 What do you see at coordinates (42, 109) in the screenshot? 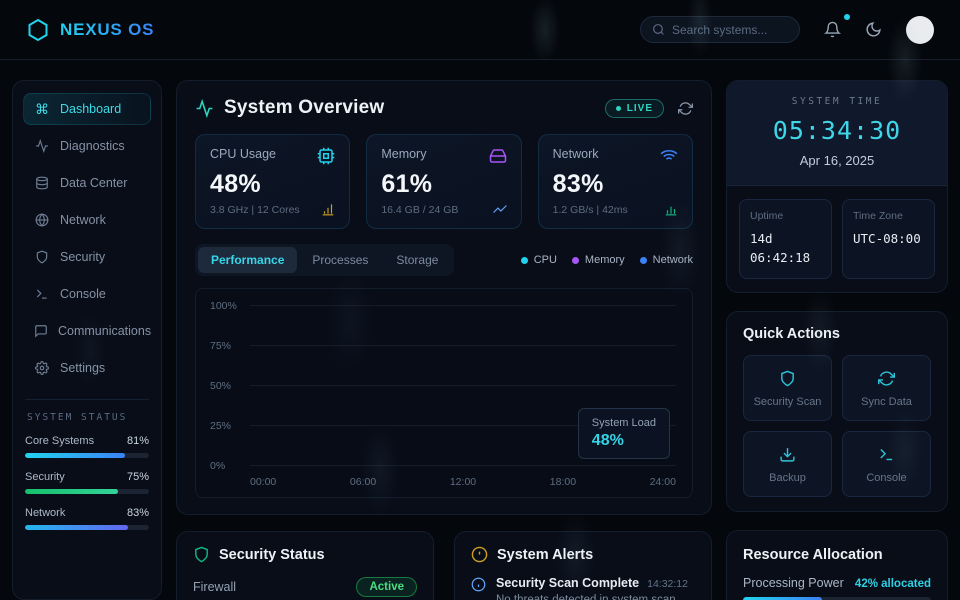
I see `command-icon: ⌘` at bounding box center [42, 109].